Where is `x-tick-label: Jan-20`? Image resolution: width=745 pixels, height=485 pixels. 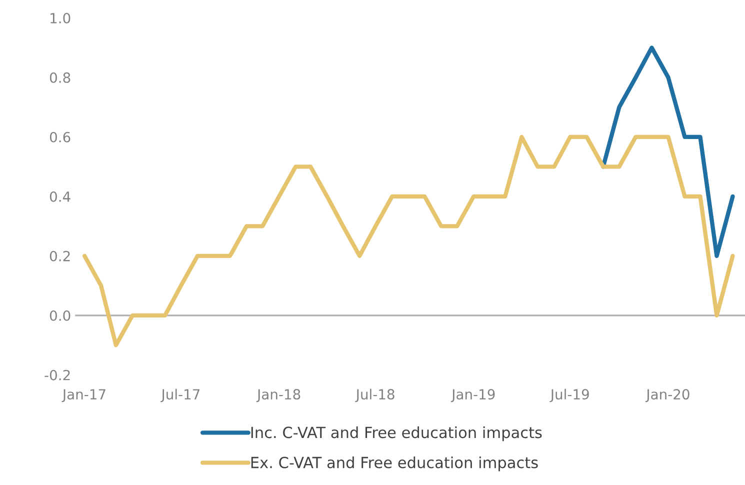 x-tick-label: Jan-20 is located at coordinates (667, 395).